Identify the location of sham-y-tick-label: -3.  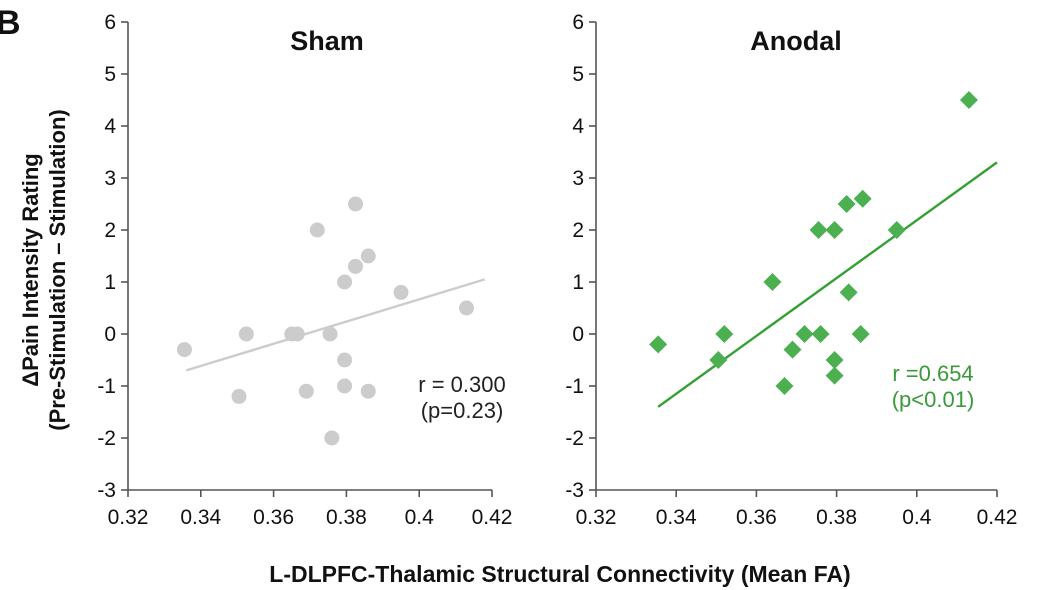
(106, 490).